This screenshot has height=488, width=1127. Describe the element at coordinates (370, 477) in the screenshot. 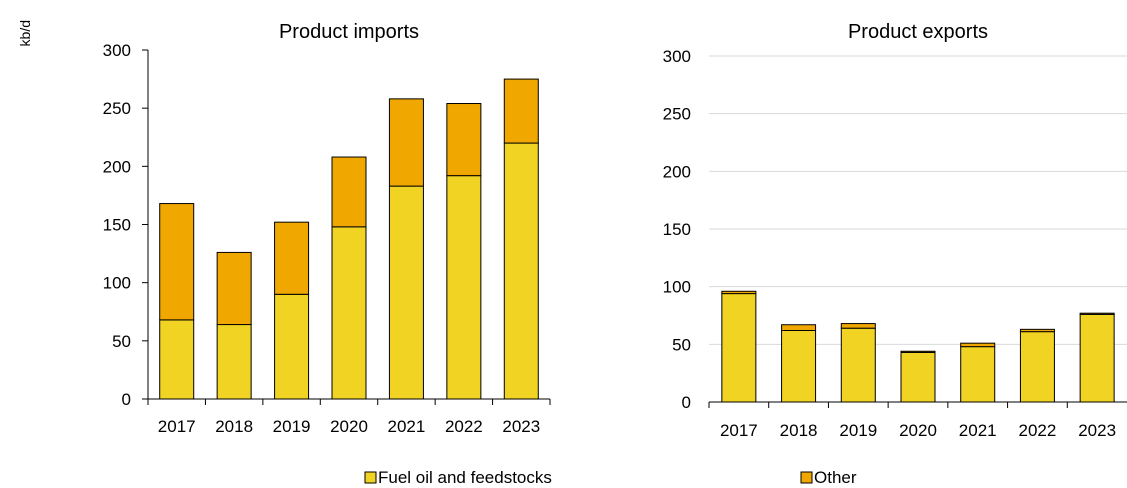

I see `legend-swatch-fuel-oil` at that location.